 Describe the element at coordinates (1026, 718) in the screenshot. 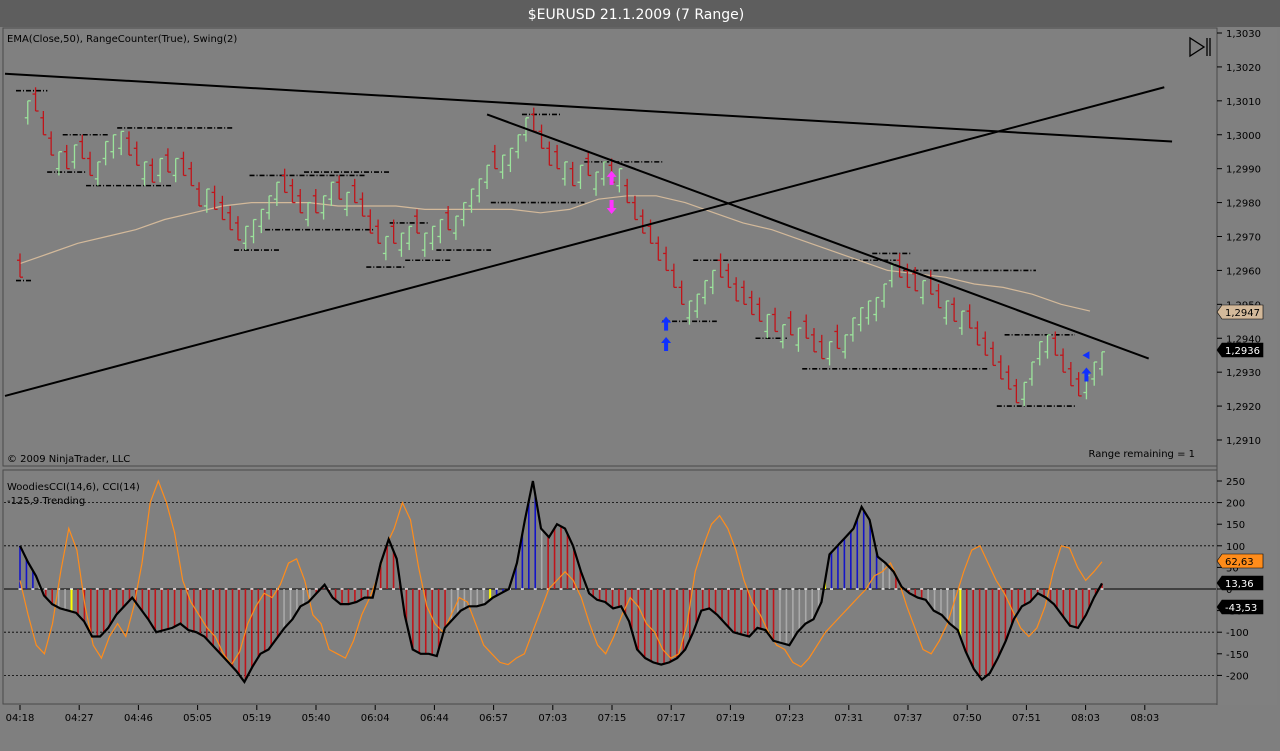

I see `time-tick-label: 07:51` at that location.